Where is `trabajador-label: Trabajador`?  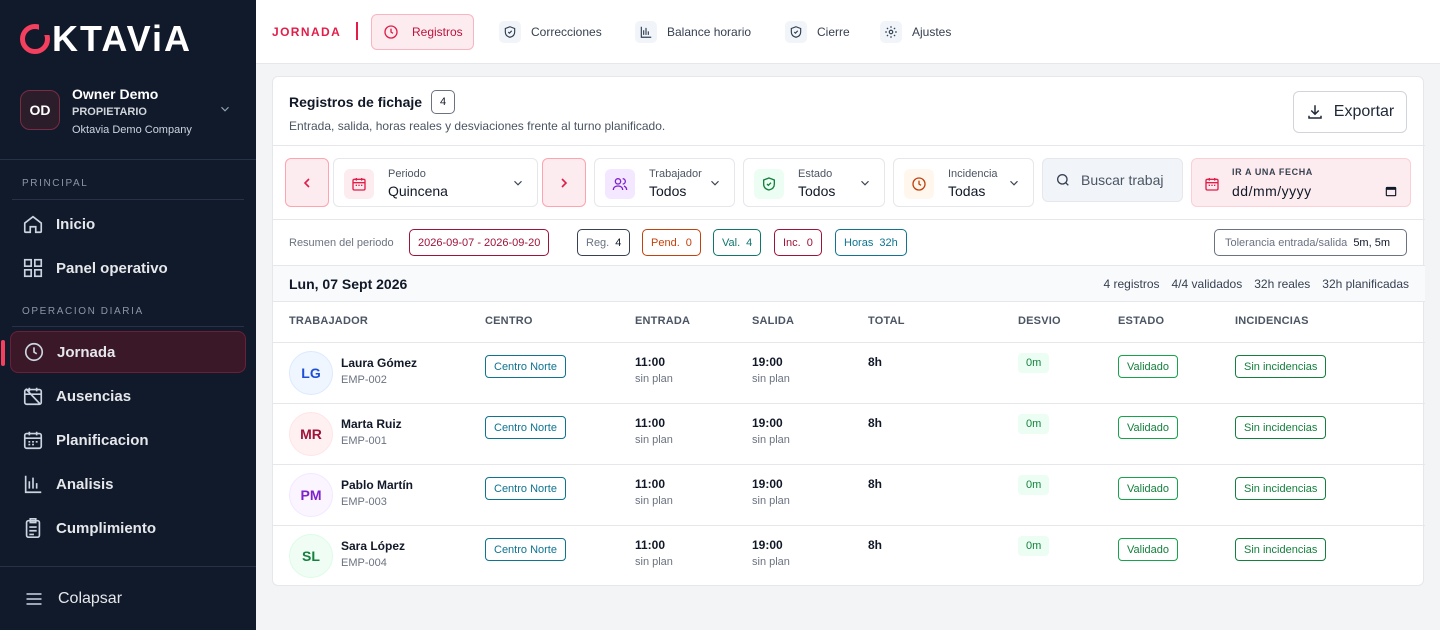 trabajador-label: Trabajador is located at coordinates (675, 174).